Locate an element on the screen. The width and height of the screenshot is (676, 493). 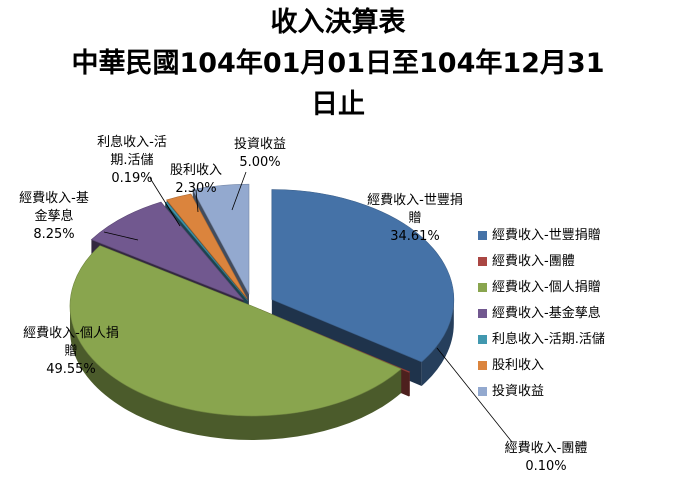
data-label-1: 經費收入-世豐捐贈 34.61% is located at coordinates (415, 219).